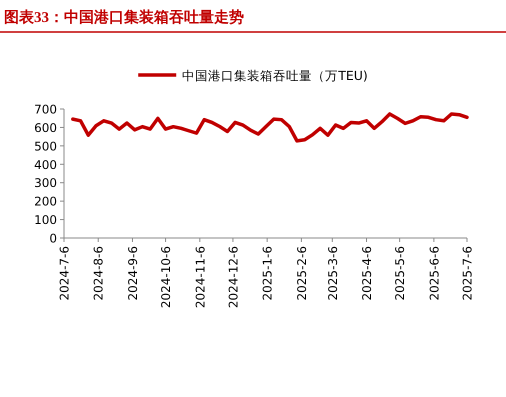 The height and width of the screenshot is (397, 506). Describe the element at coordinates (124, 17) in the screenshot. I see `chart-title: 图表33：中国港口集装箱吞吐量走势` at that location.